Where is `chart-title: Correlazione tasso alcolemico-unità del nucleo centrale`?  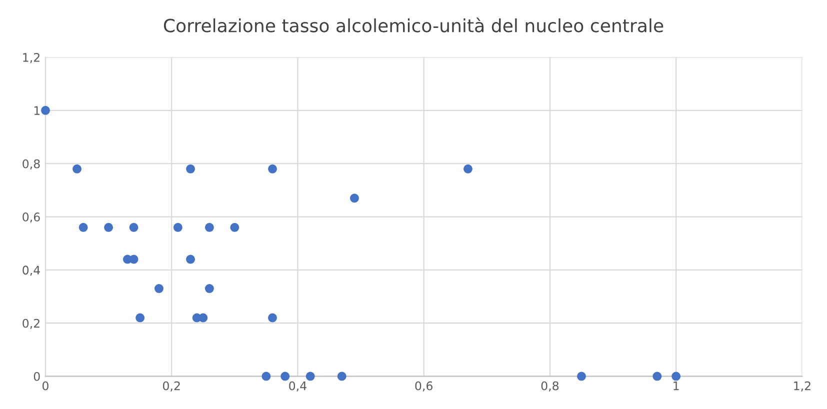
chart-title: Correlazione tasso alcolemico-unità del nucleo centrale is located at coordinates (414, 25).